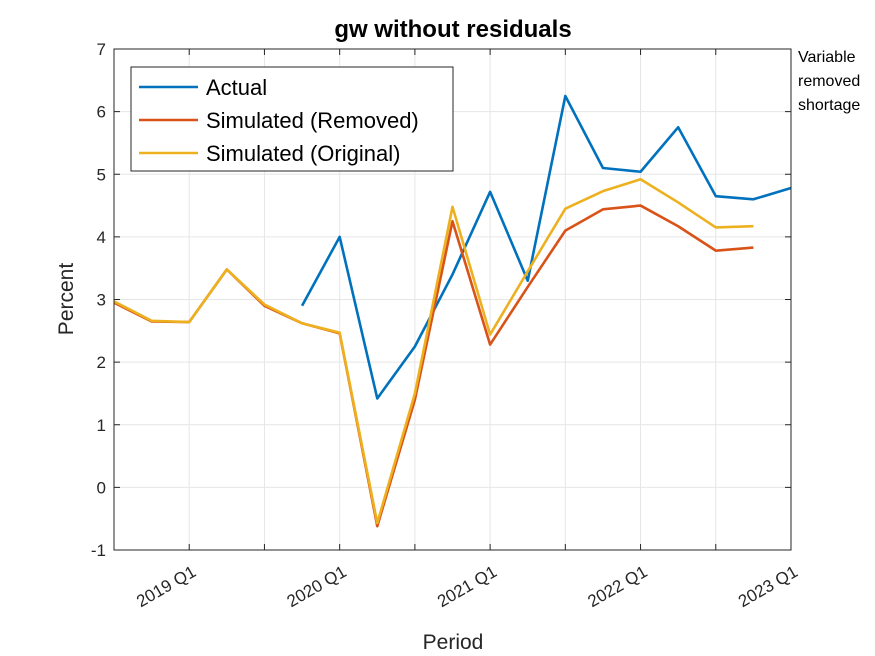  I want to click on y-tick-label: 7, so click(101, 49).